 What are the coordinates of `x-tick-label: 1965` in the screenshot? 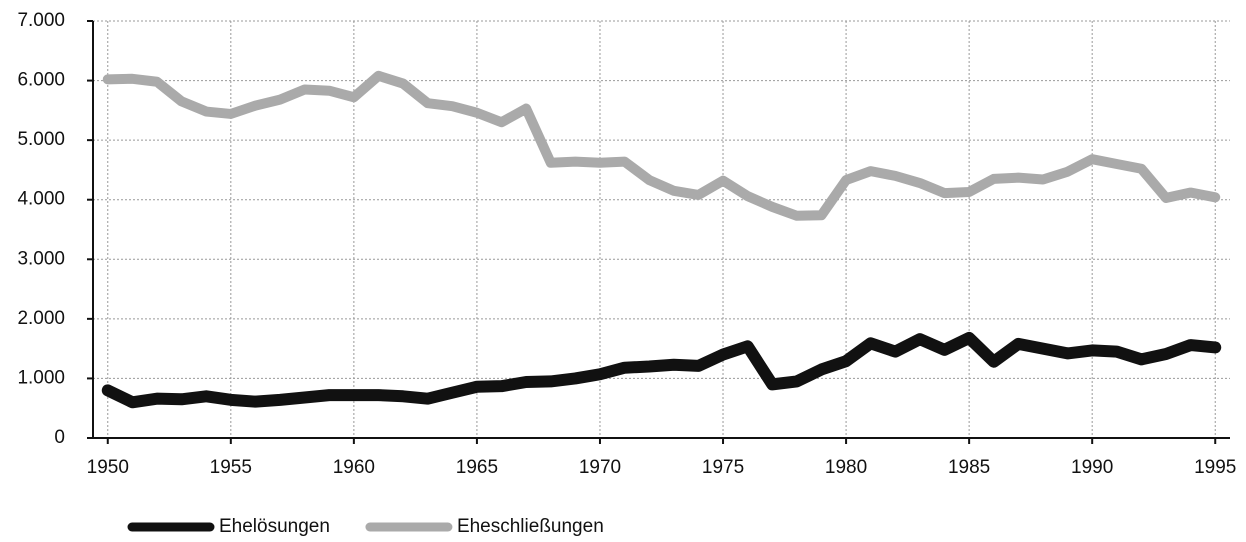 It's located at (477, 467).